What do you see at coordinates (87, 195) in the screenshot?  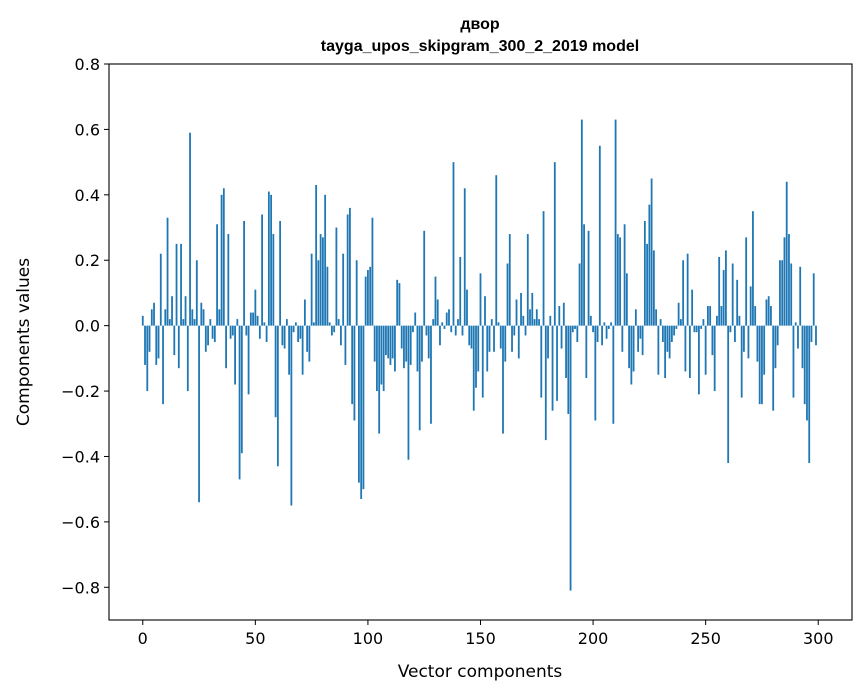 I see `y-tick-label: 0.4` at bounding box center [87, 195].